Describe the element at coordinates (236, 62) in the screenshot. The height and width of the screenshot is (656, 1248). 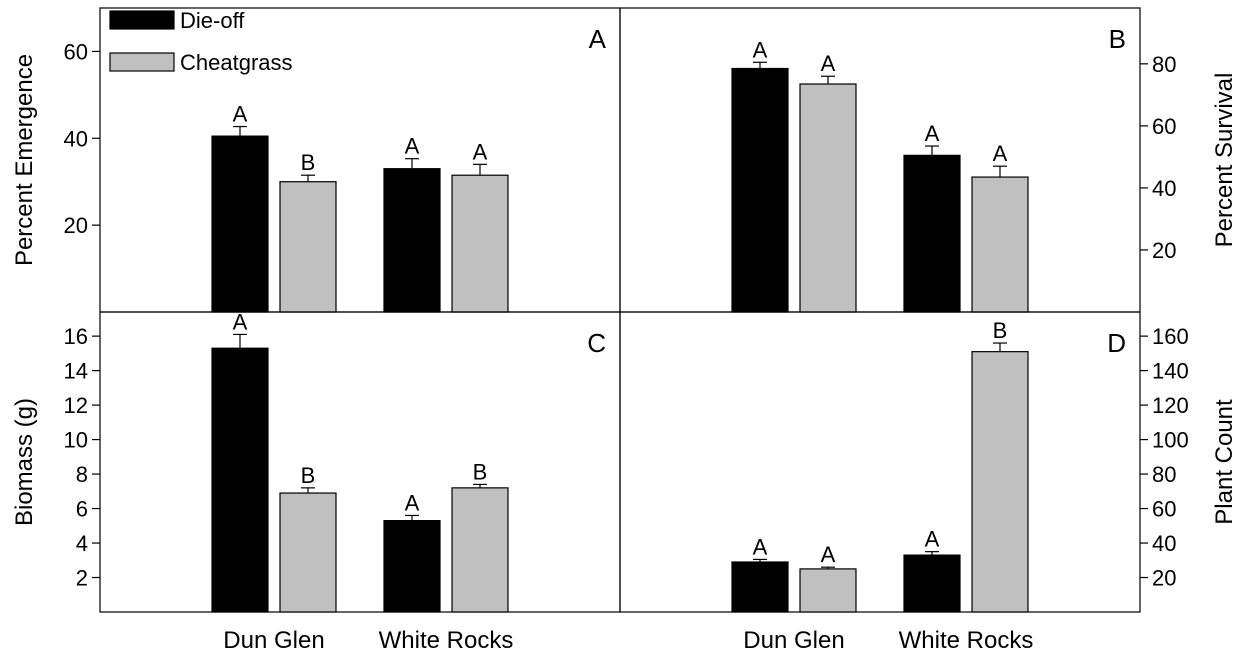
I see `legend-label: Cheatgrass` at that location.